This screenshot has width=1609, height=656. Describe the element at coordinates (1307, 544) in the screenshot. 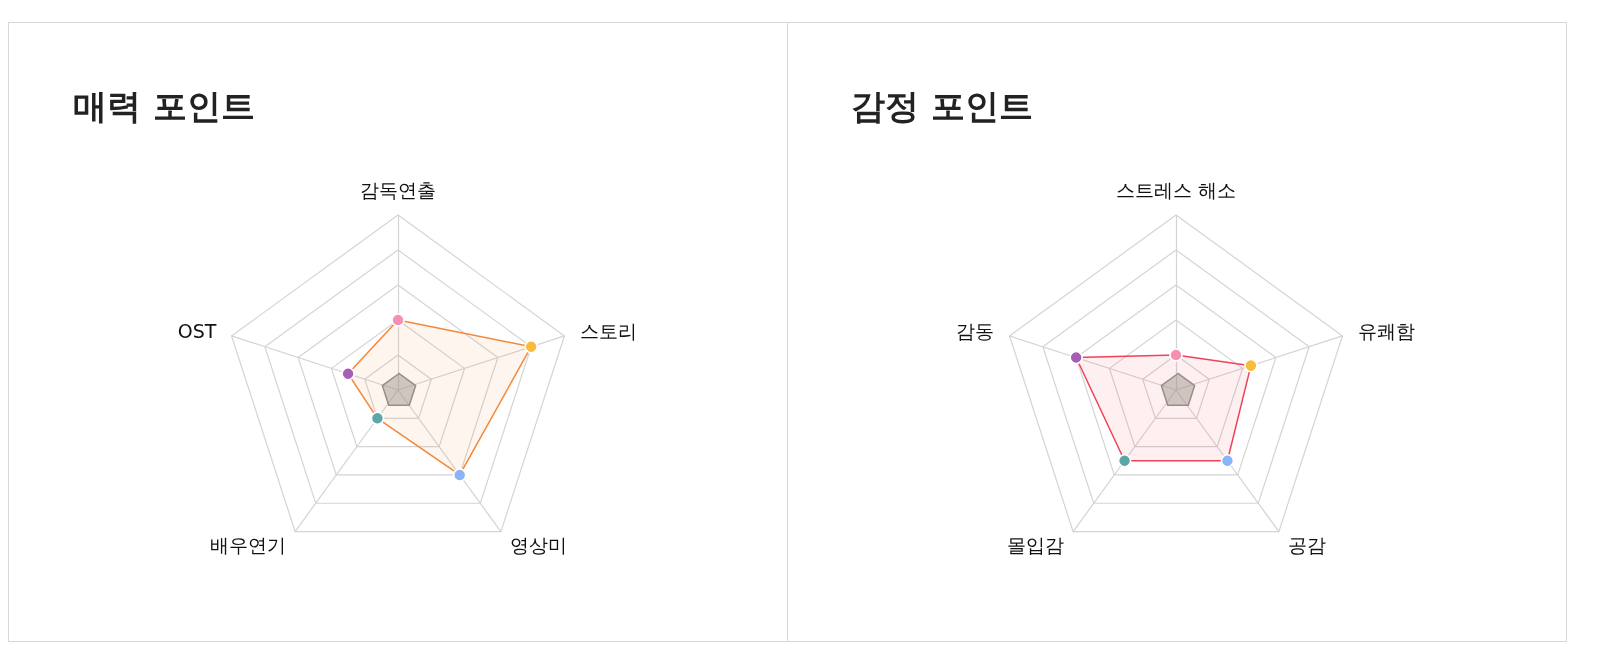

I see `spoke-label: 공감` at that location.